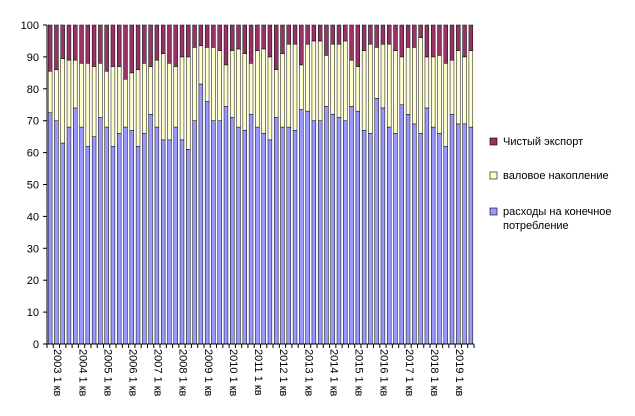  What do you see at coordinates (132, 373) in the screenshot?
I see `x-tick-label: 2006 1 кв` at bounding box center [132, 373].